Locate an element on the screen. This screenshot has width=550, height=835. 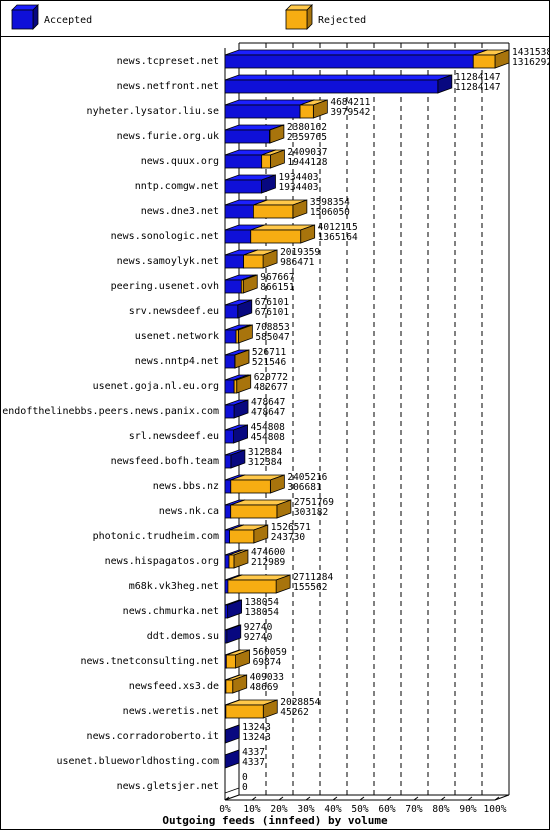
floor-left-edge is located at coordinates (232, 797).